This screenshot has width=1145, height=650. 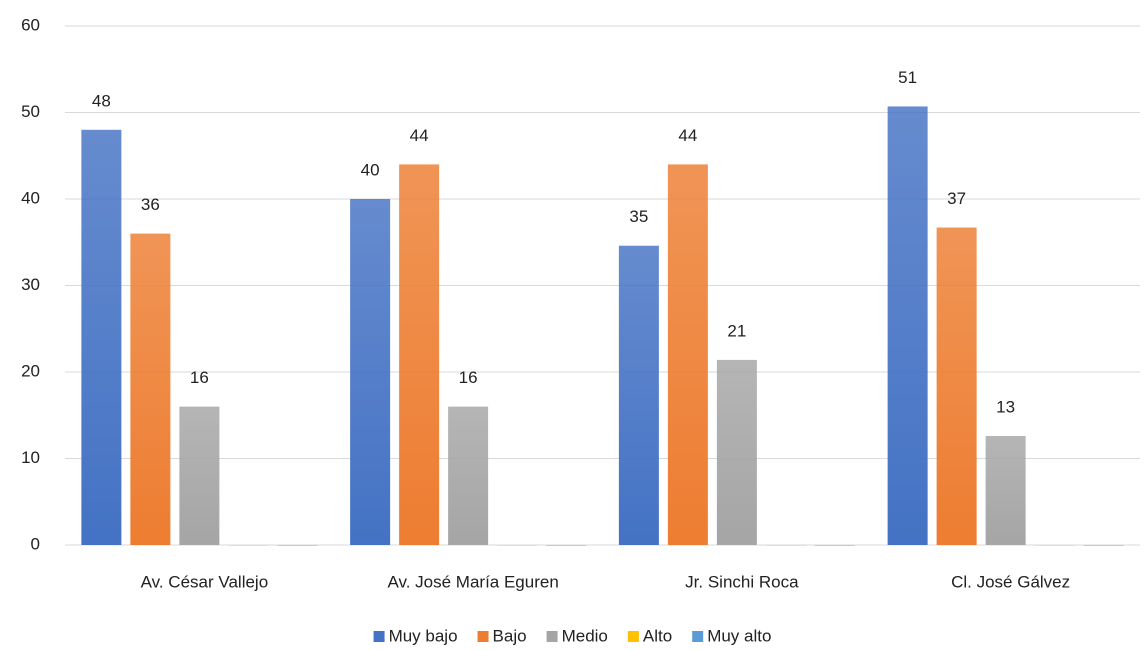 What do you see at coordinates (30, 370) in the screenshot?
I see `y-tick-label: 20` at bounding box center [30, 370].